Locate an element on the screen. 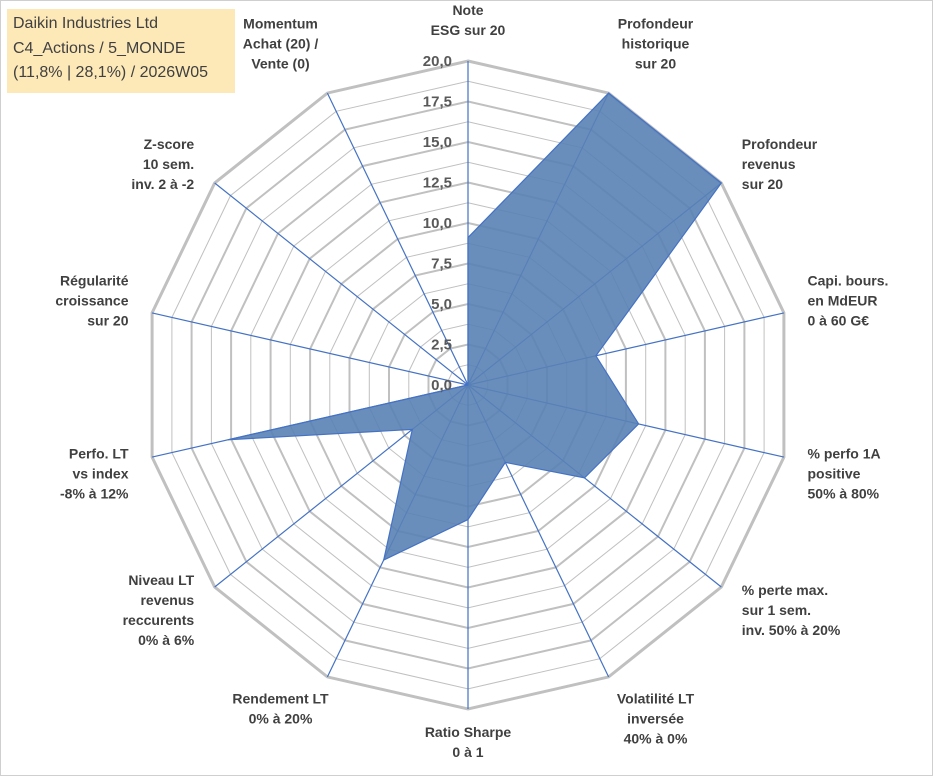 The height and width of the screenshot is (777, 933). axis-label-line: 40% à 0% is located at coordinates (656, 738).